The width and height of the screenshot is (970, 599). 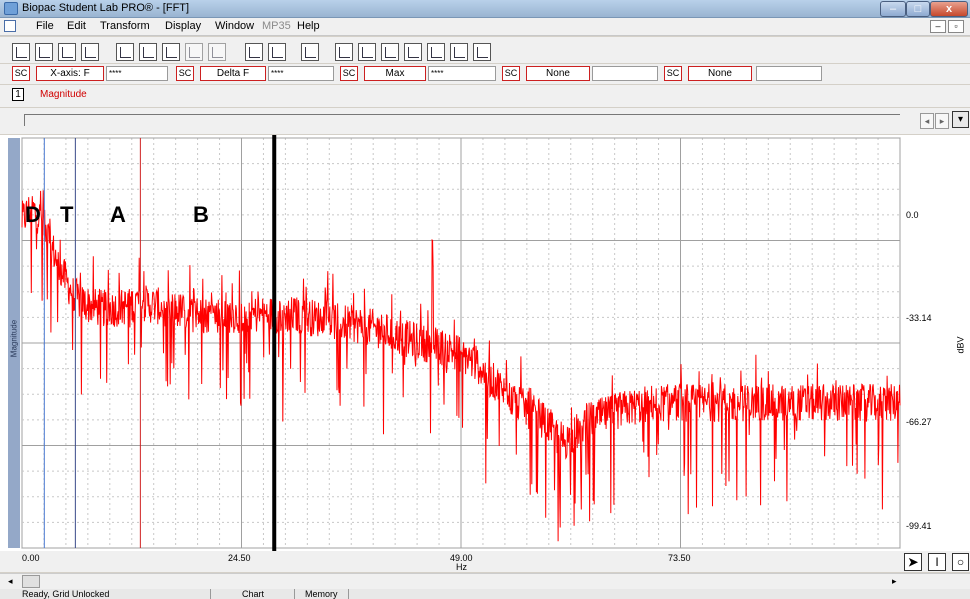 I want to click on x-tick-2: 49.00, so click(x=461, y=558).